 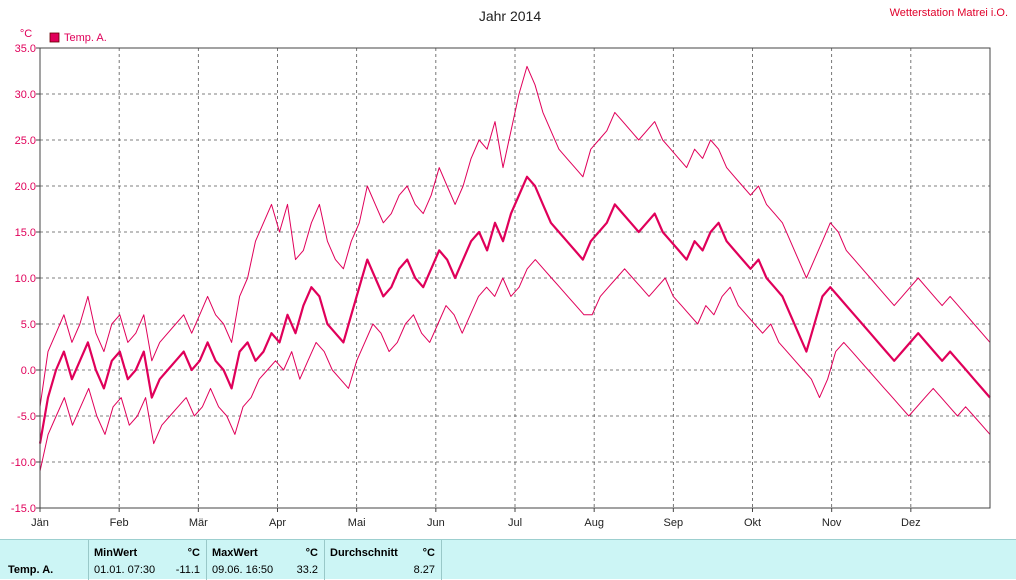 What do you see at coordinates (832, 523) in the screenshot?
I see `x-tick-label: Nov` at bounding box center [832, 523].